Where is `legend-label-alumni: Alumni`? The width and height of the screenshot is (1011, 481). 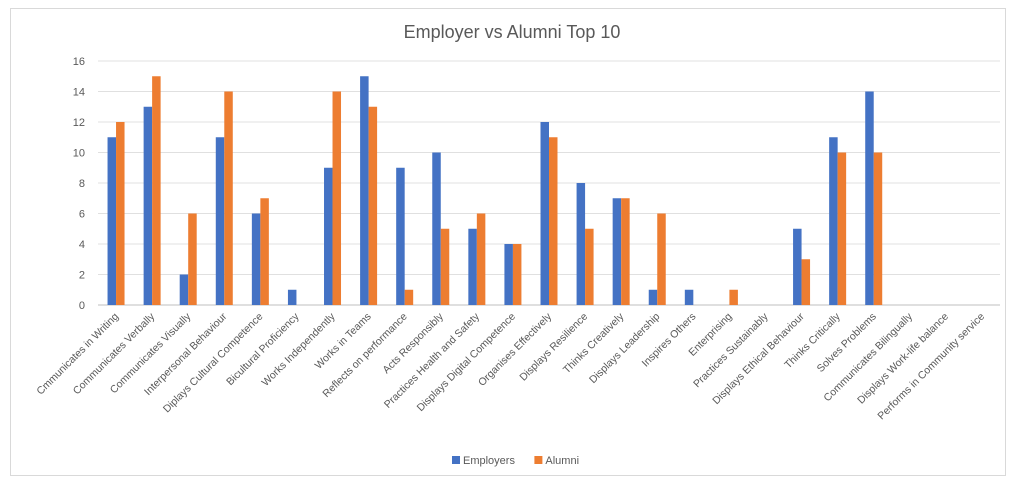
legend-label-alumni: Alumni is located at coordinates (562, 461).